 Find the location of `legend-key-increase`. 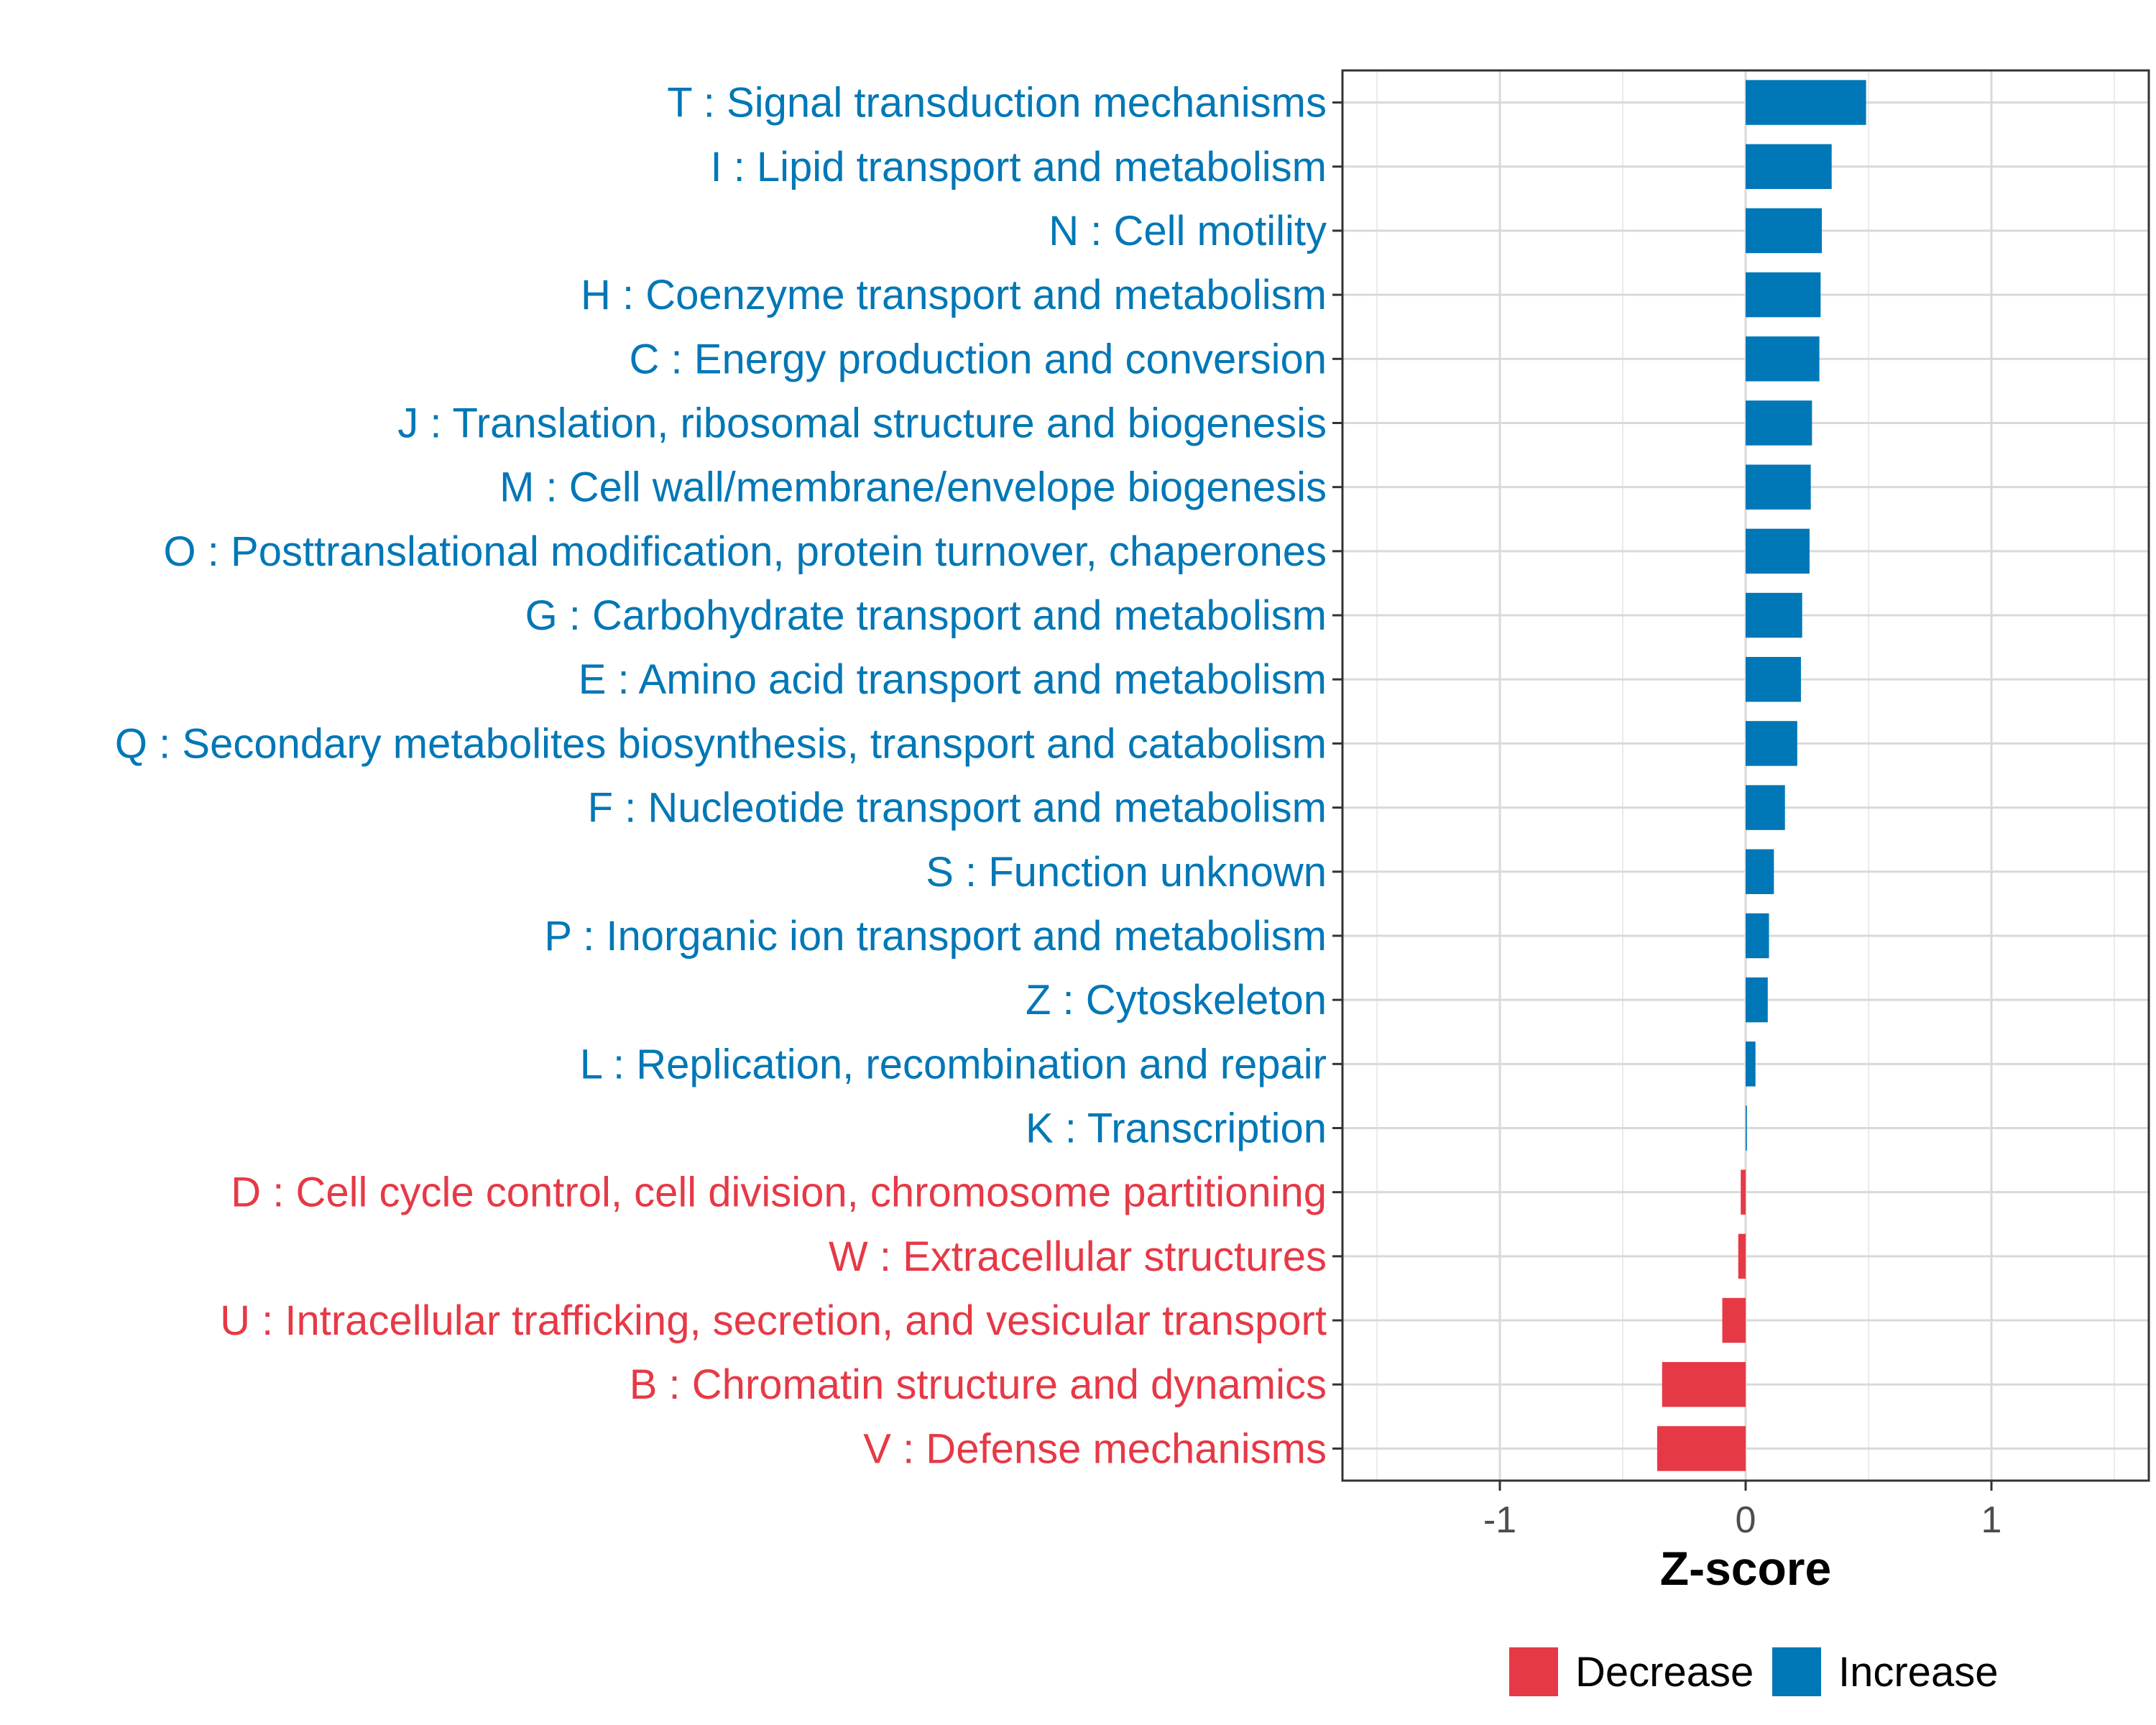

legend-key-increase is located at coordinates (1797, 1671).